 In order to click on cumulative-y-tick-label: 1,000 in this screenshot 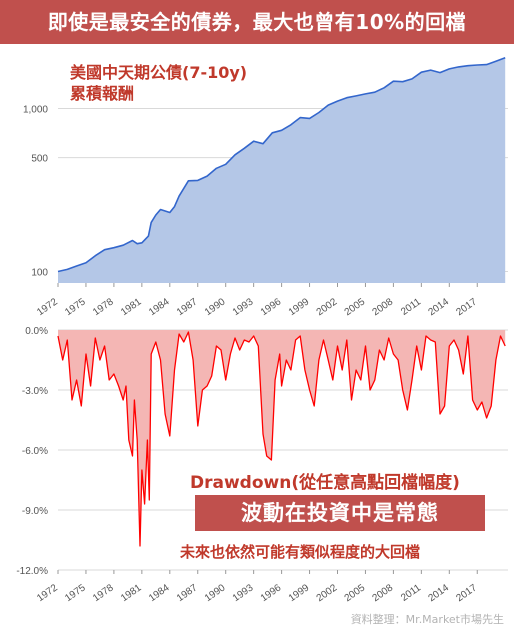, I will do `click(35, 110)`.